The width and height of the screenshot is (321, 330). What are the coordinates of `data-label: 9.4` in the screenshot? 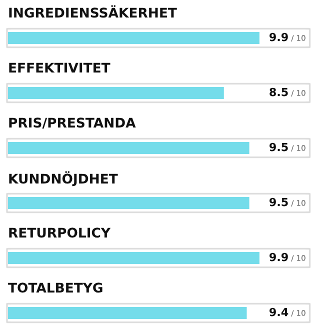 It's located at (279, 312).